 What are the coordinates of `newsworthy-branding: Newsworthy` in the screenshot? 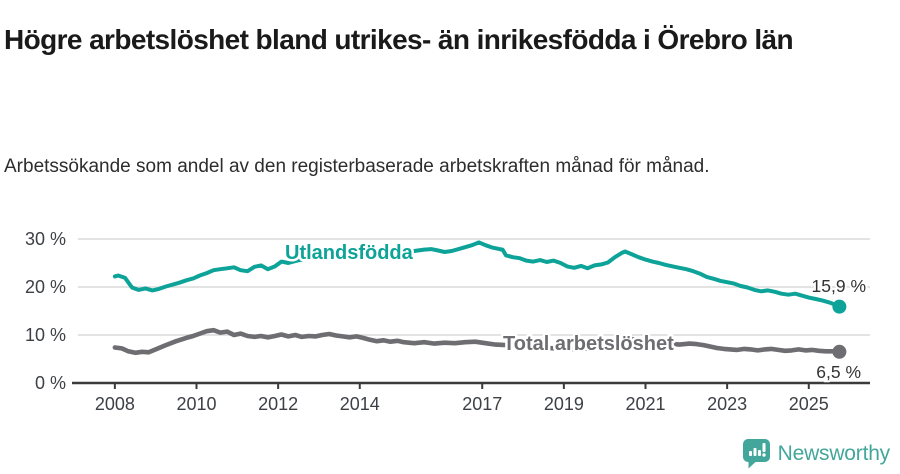 It's located at (816, 453).